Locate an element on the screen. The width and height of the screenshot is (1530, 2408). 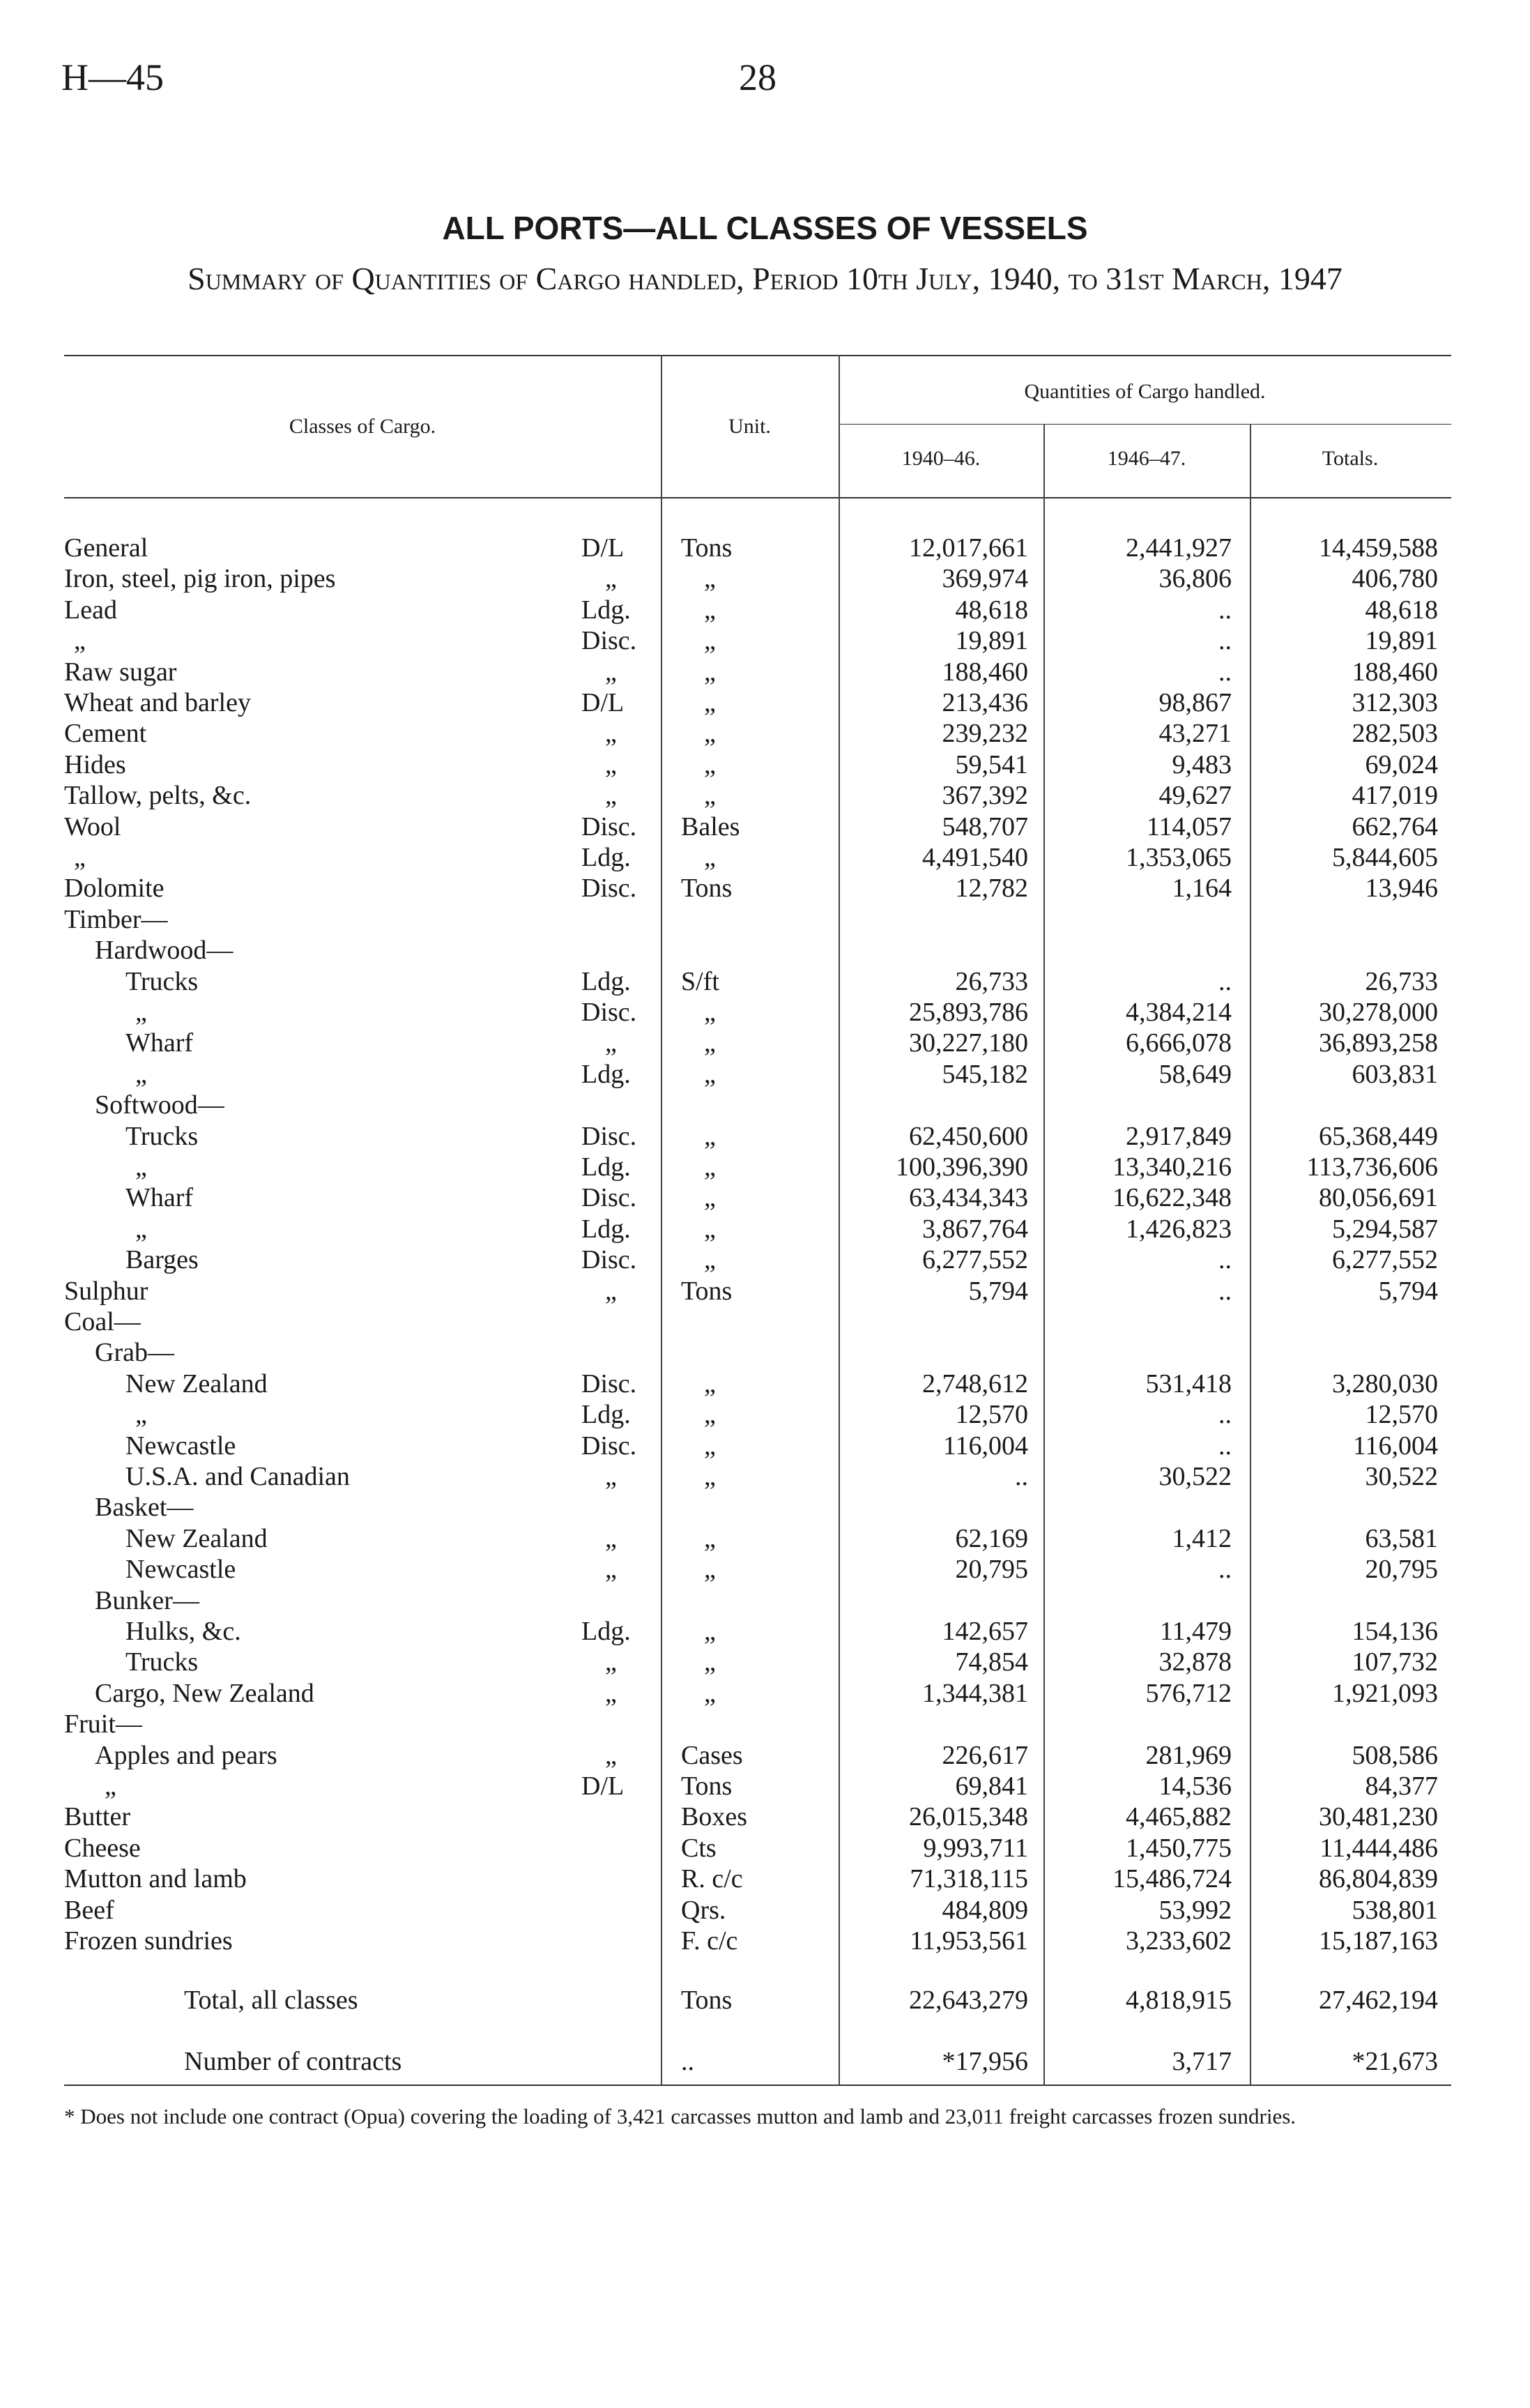
cell-value: 13,340,216 is located at coordinates (1172, 1167).